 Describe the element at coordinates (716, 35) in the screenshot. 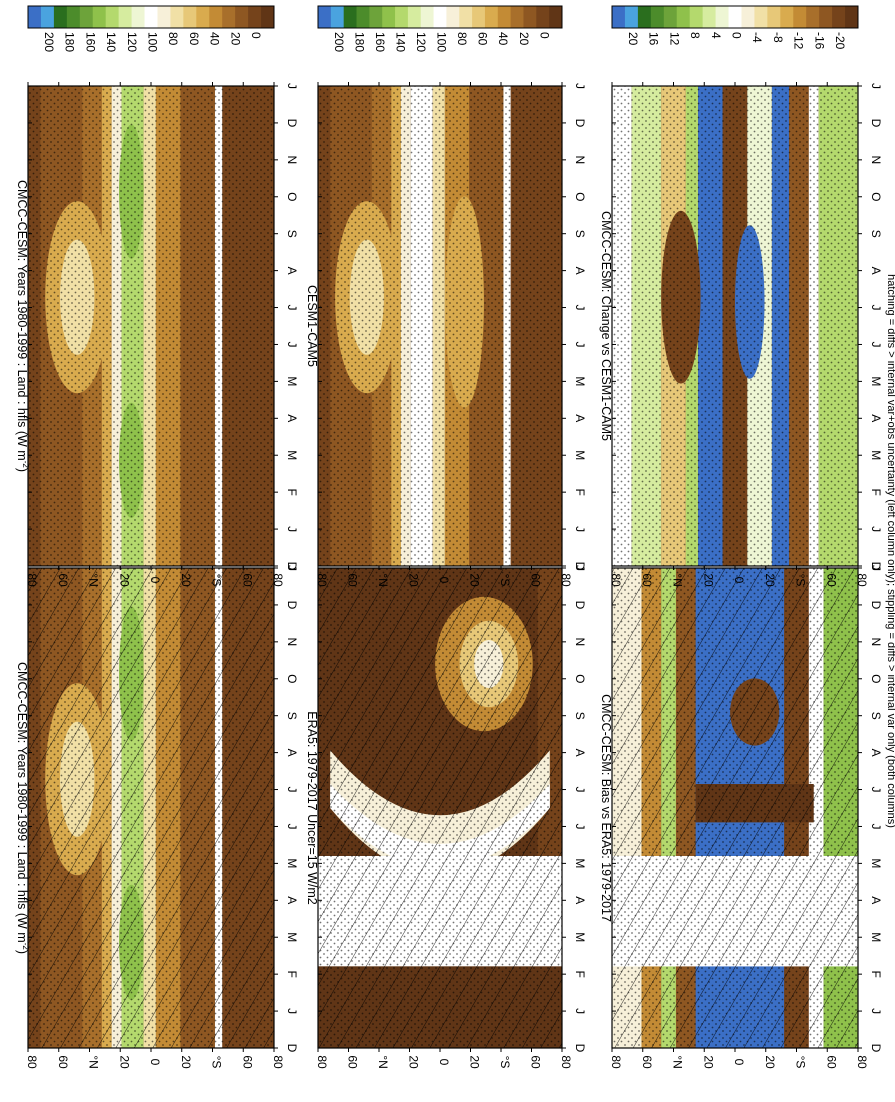

I see `colorbar-tick-label: 4` at that location.